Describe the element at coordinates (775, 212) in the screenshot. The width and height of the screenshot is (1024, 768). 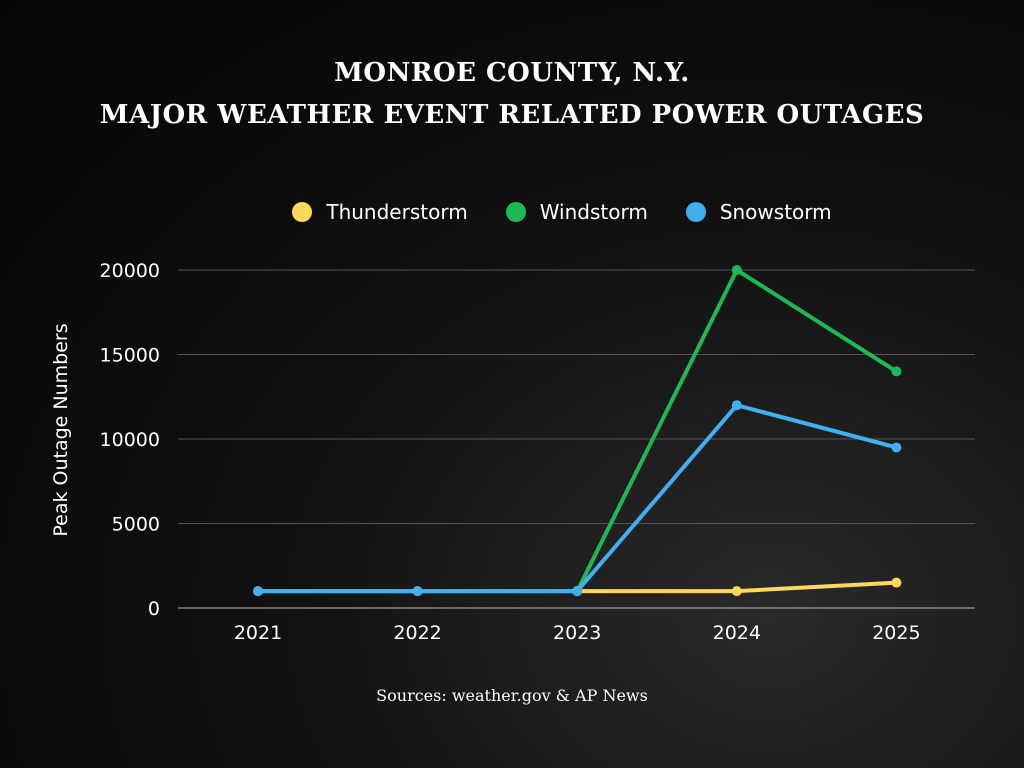
I see `legend-label: Snowstorm` at that location.